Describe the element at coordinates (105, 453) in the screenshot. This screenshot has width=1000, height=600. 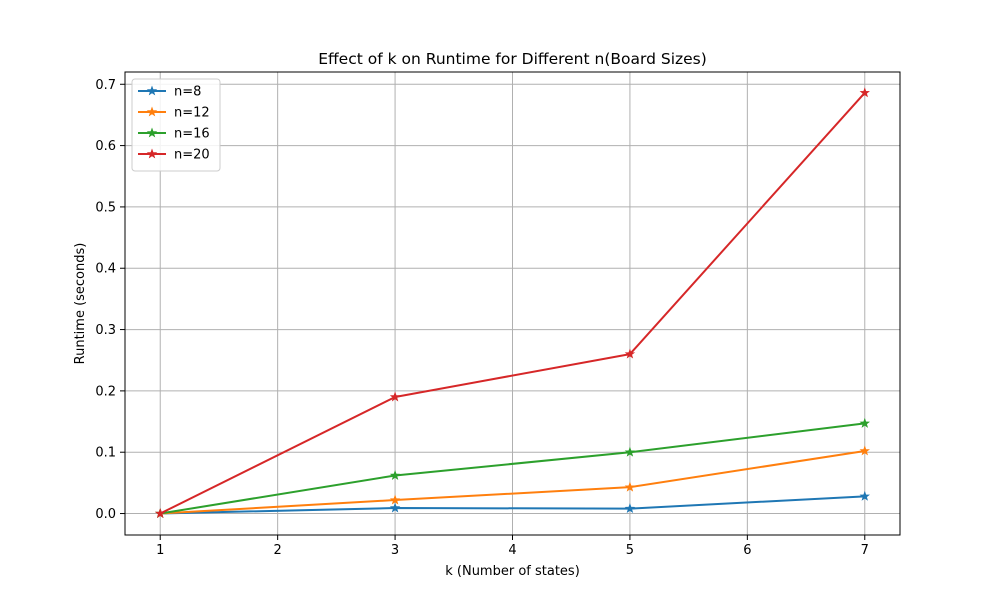
I see `y-tick-label: 0.1` at that location.